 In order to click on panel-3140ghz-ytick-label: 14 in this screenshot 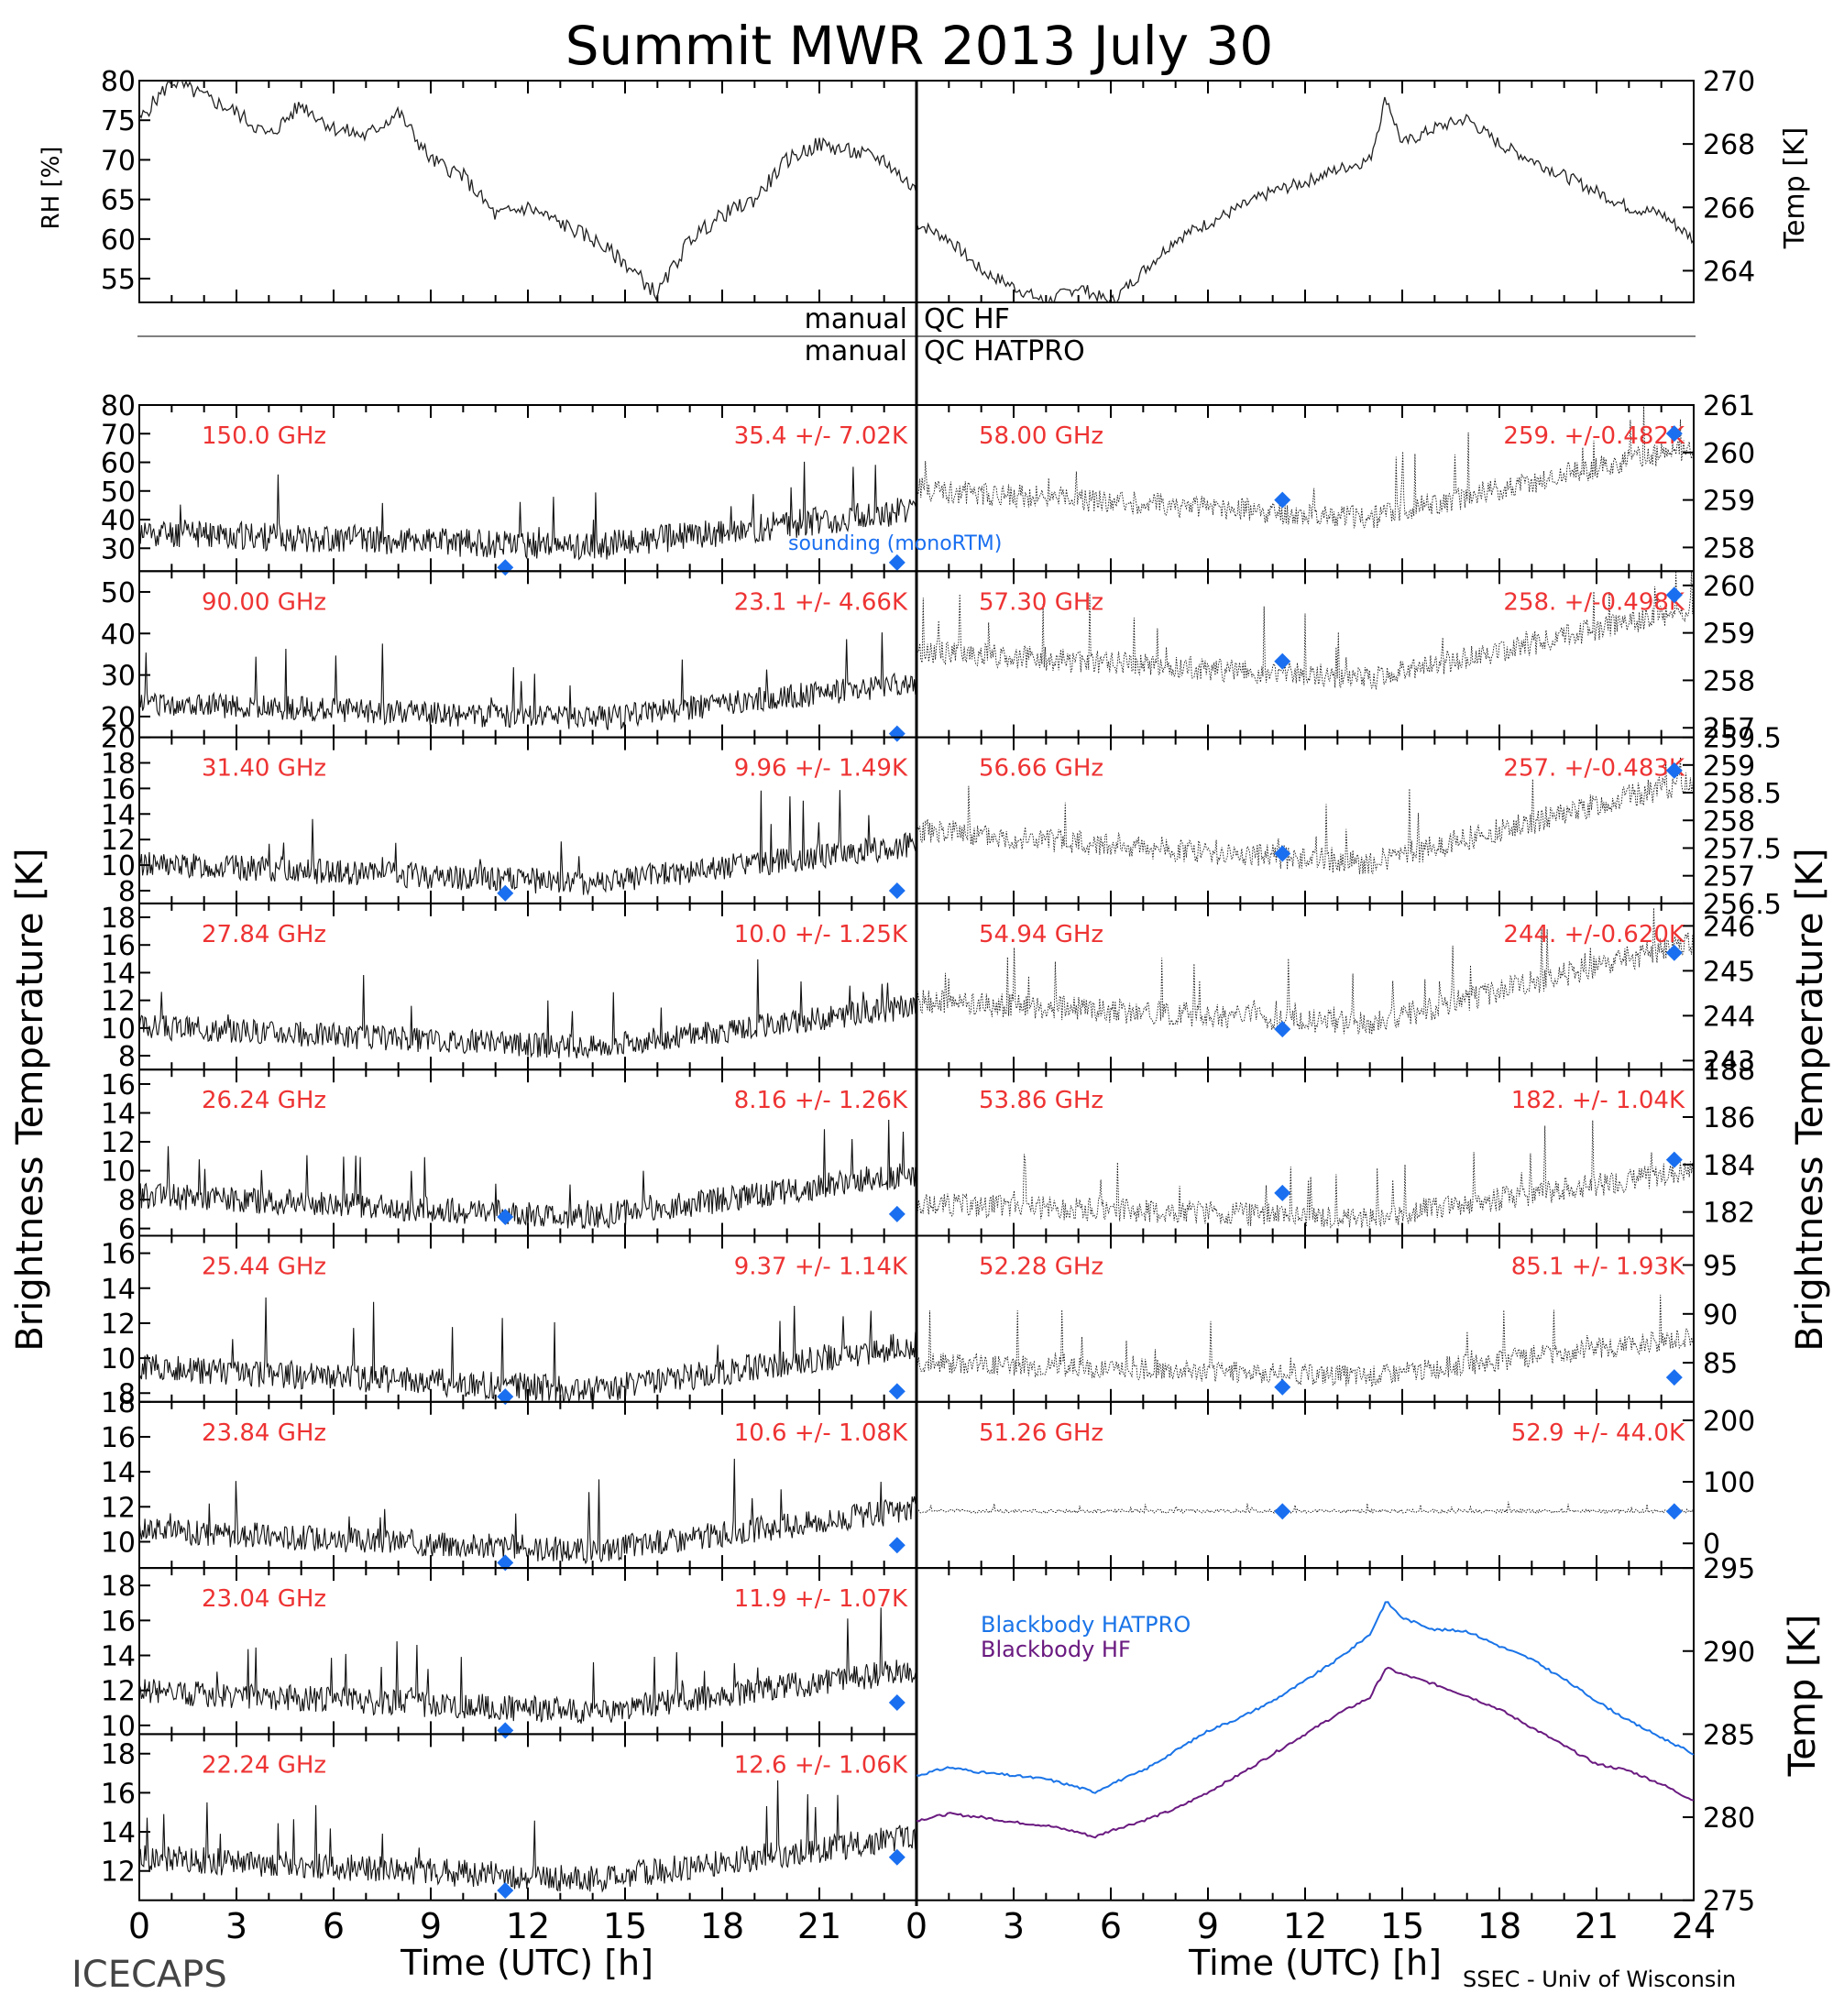, I will do `click(118, 815)`.